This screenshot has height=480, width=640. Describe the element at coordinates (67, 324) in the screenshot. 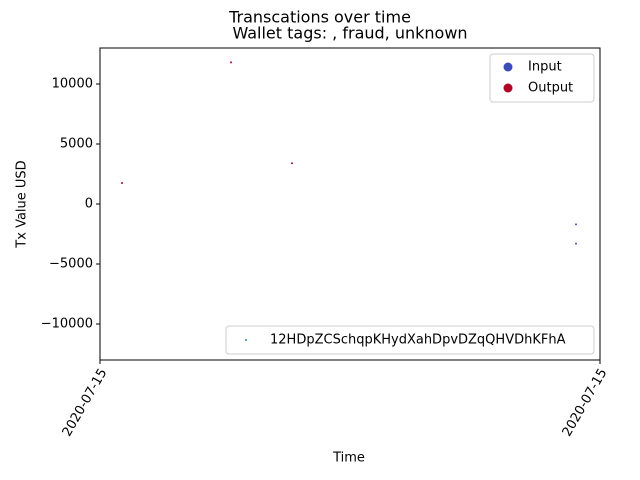

I see `y-tick-label: −10000` at that location.